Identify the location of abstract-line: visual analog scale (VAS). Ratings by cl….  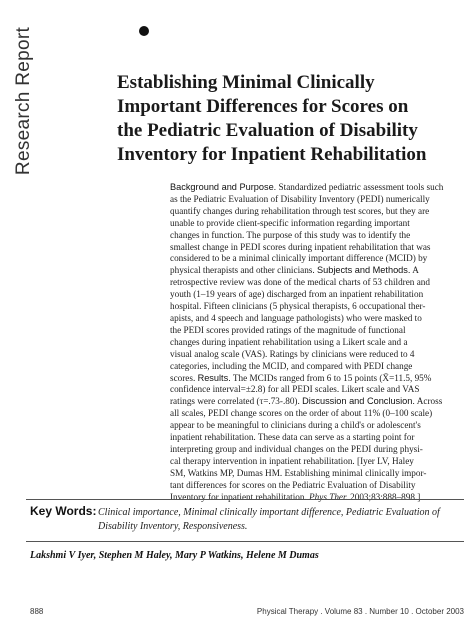
(292, 353).